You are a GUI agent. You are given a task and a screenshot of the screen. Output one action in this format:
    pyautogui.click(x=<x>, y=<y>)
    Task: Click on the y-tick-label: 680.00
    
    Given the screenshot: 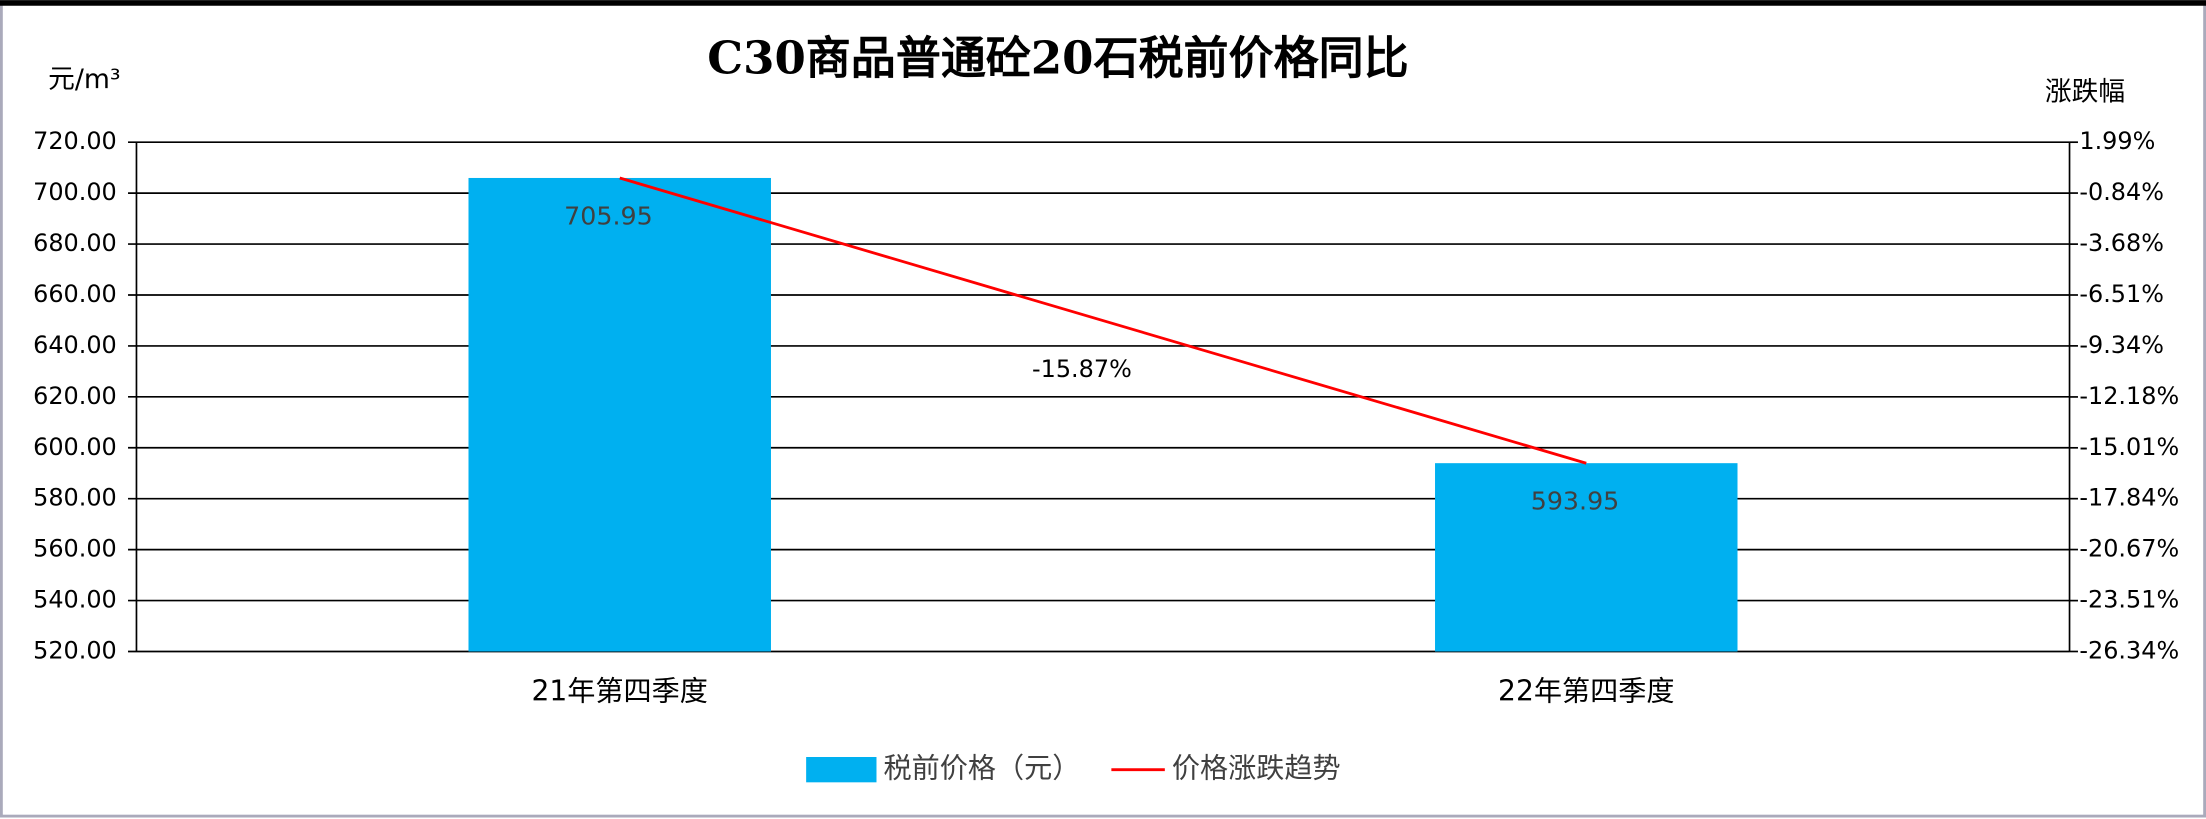 What is the action you would take?
    pyautogui.click(x=75, y=243)
    